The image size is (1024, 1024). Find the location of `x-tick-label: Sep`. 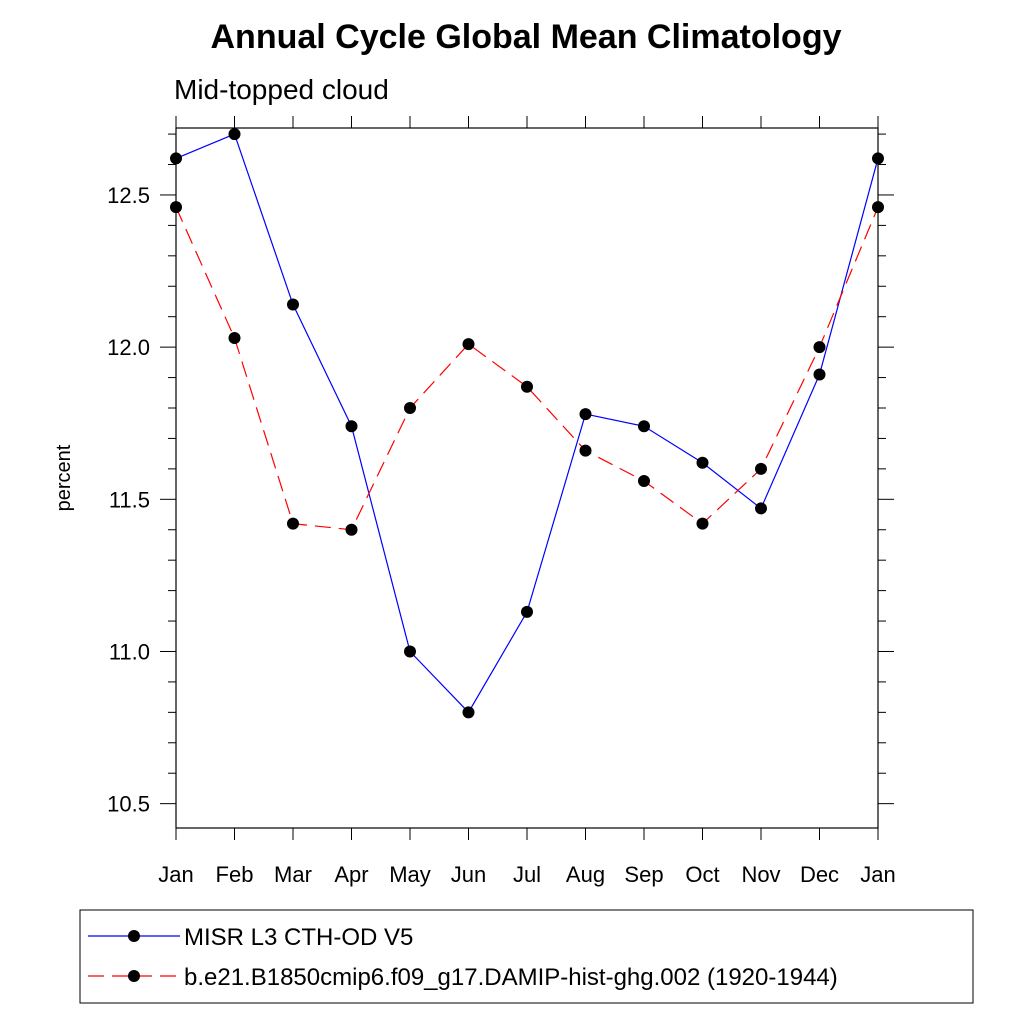

x-tick-label: Sep is located at coordinates (643, 874).